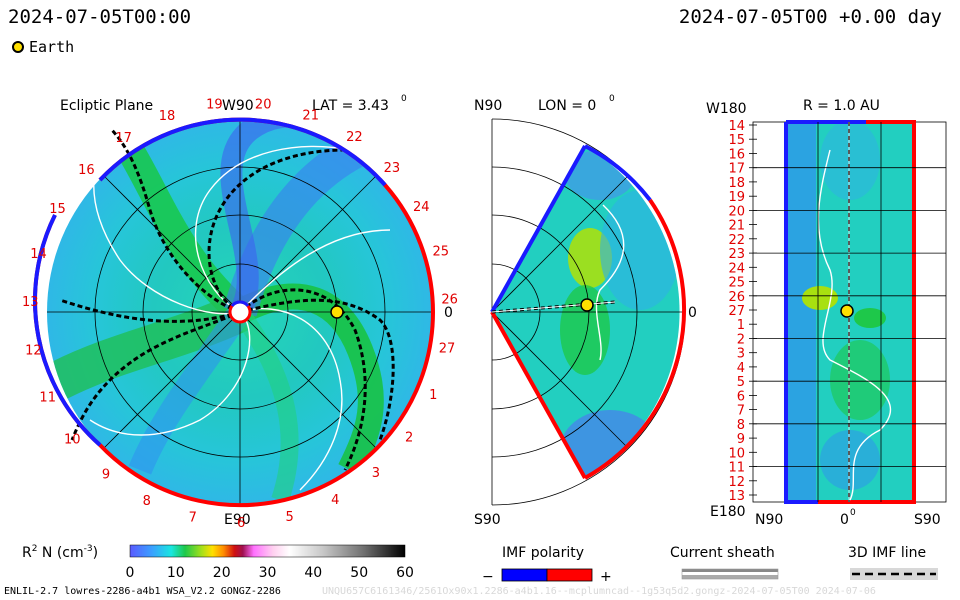 This screenshot has height=600, width=960. Describe the element at coordinates (927, 520) in the screenshot. I see `radial-x-right: S90` at that location.